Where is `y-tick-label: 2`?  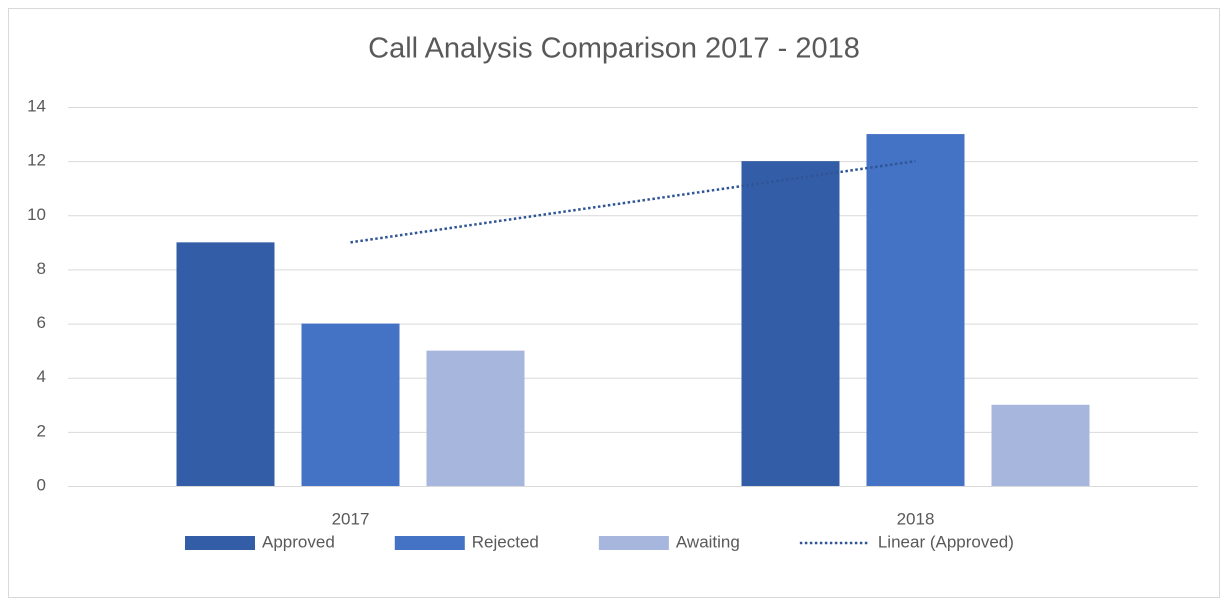
y-tick-label: 2 is located at coordinates (41, 430).